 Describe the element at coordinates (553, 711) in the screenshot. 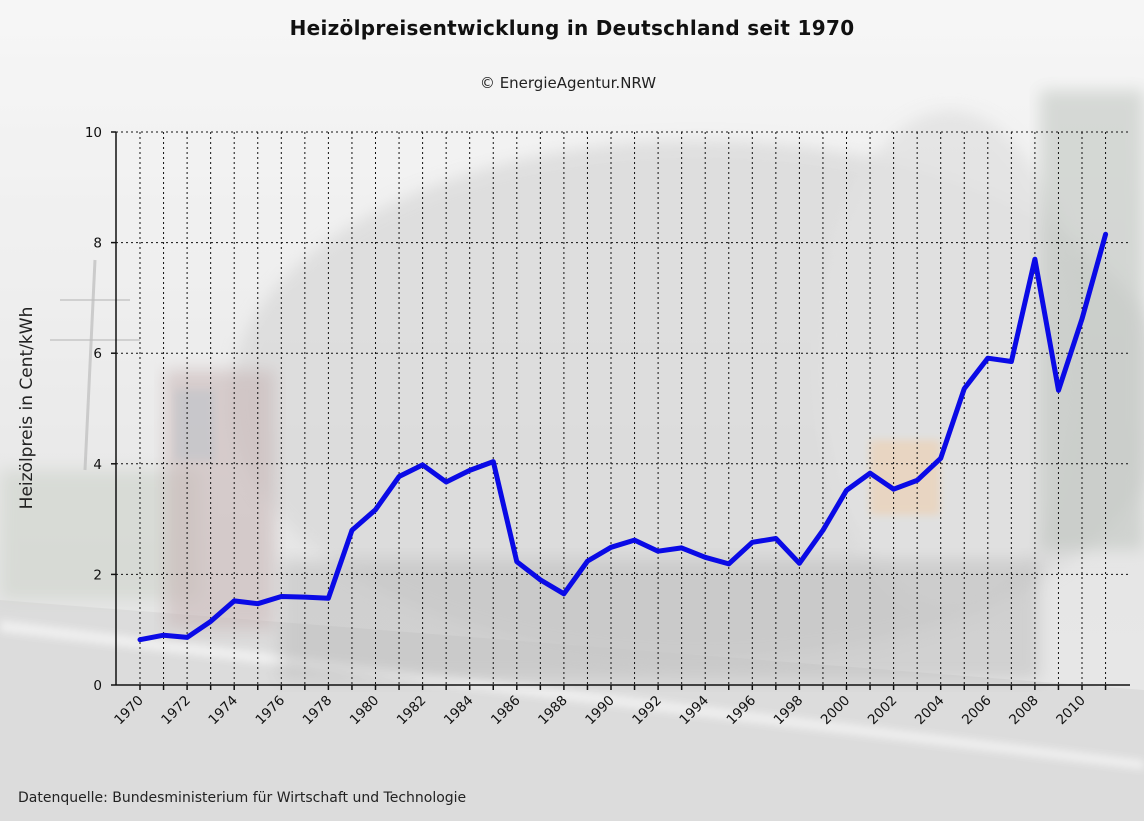

I see `x-tick-label: 1988` at that location.